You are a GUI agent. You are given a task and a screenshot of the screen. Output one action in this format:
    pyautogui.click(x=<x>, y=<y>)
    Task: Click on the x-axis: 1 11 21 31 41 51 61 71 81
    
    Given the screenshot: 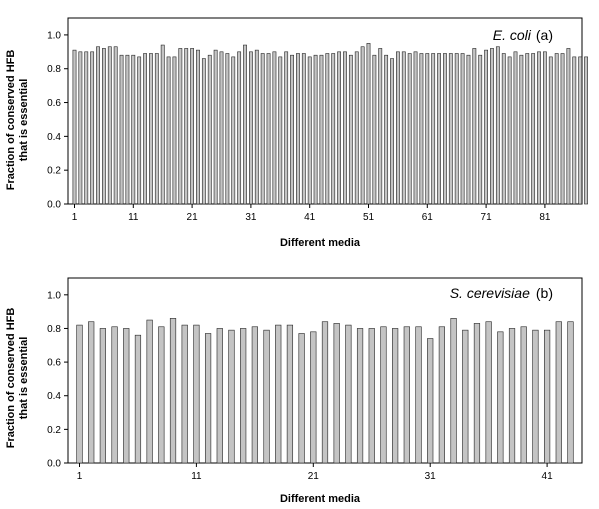 What is the action you would take?
    pyautogui.click(x=311, y=213)
    